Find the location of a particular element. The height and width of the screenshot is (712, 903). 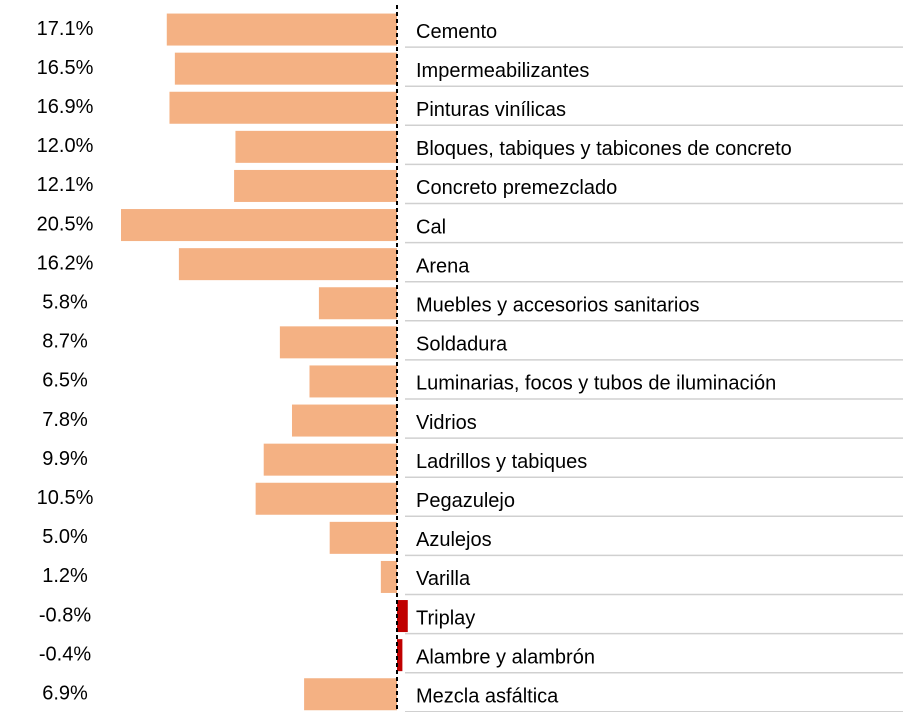

value-label: 1.2% is located at coordinates (65, 576).